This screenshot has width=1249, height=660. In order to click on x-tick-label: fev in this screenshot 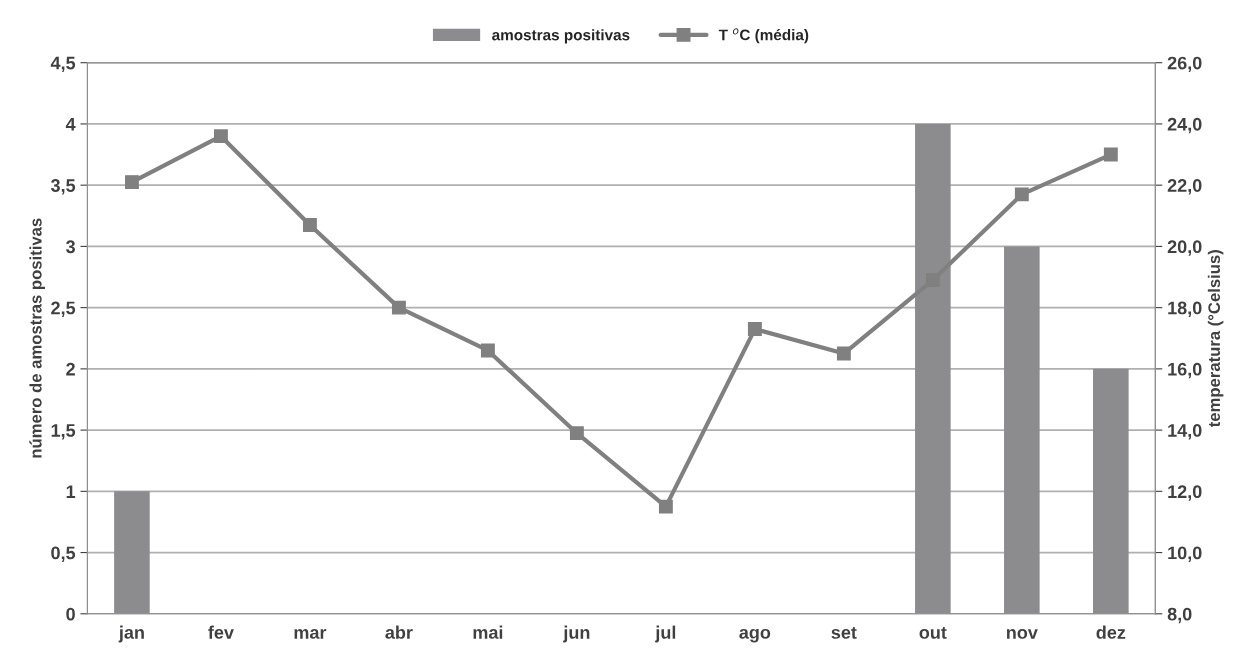, I will do `click(221, 632)`.